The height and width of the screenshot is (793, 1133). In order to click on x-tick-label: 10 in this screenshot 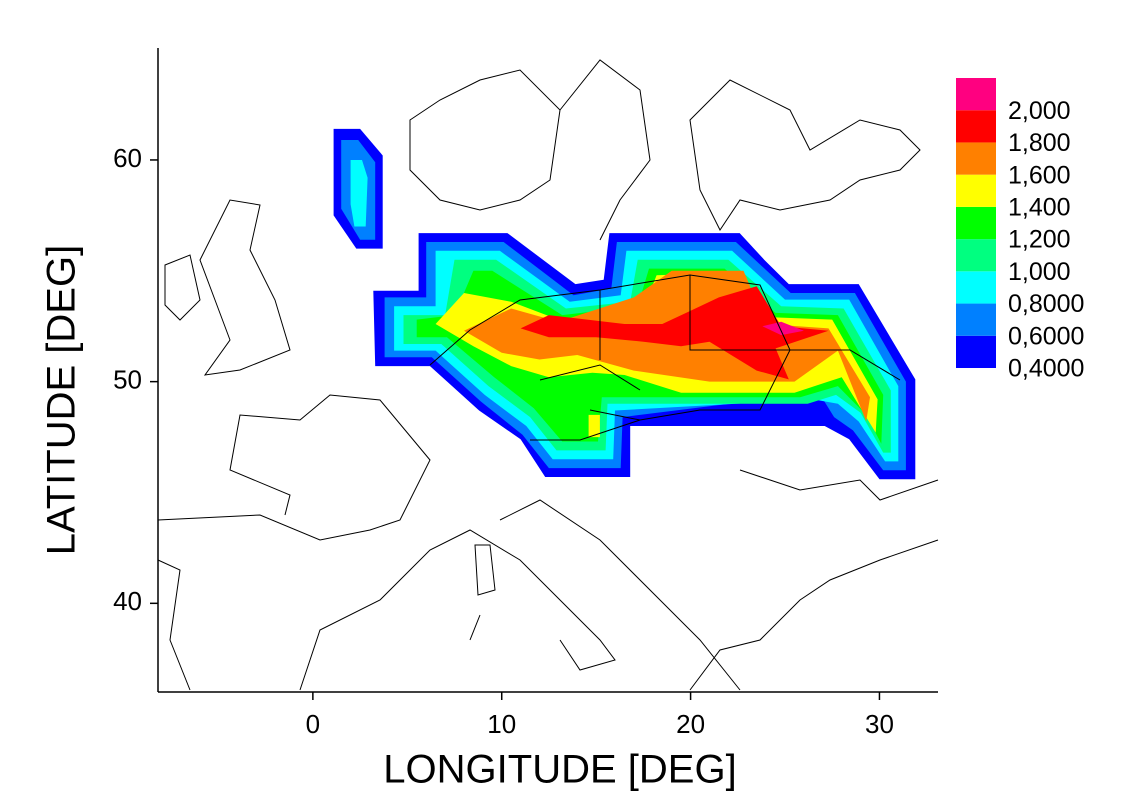, I will do `click(501, 724)`.